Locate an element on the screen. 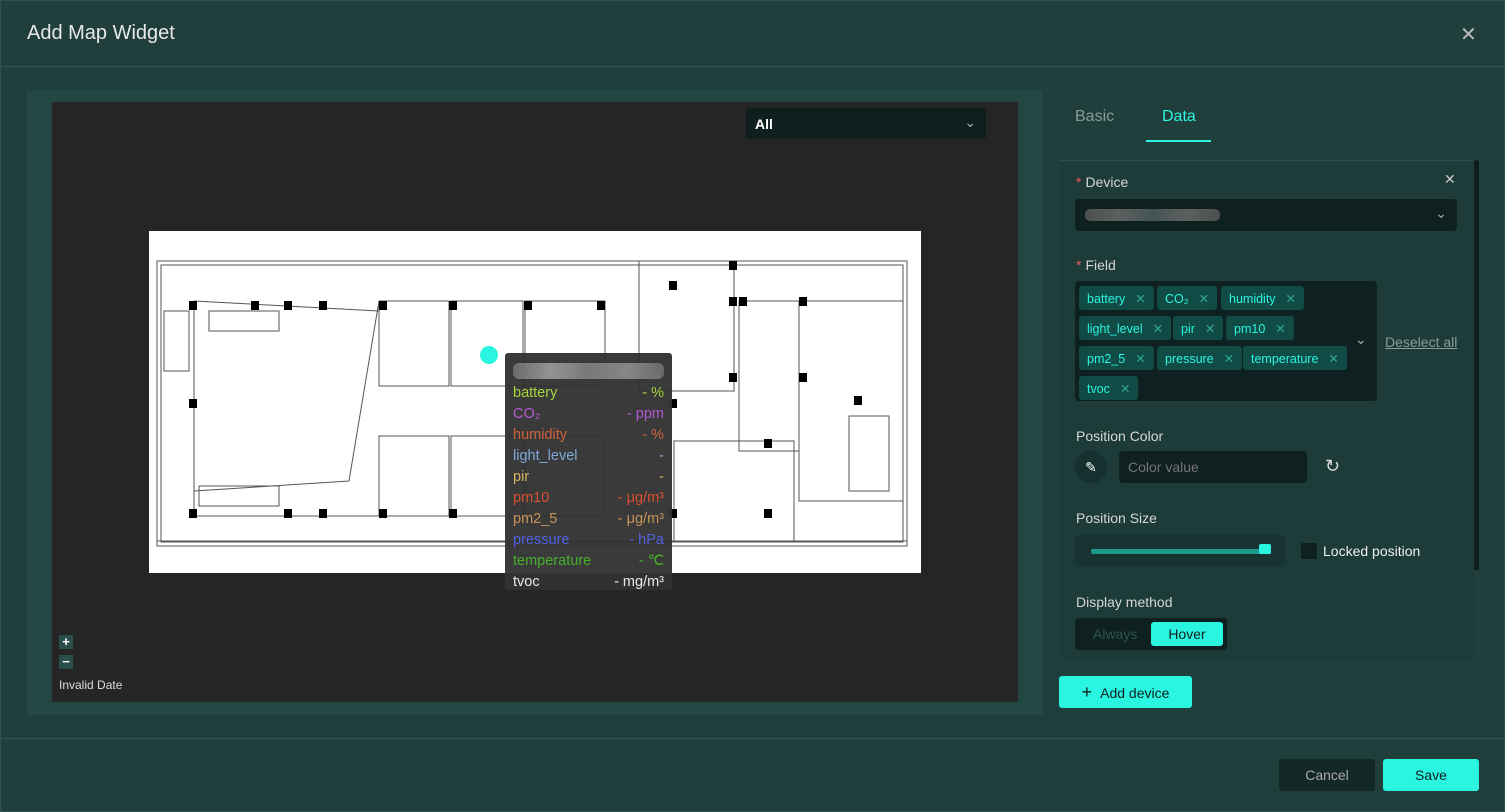  locked-position-checkbox is located at coordinates (1309, 551).